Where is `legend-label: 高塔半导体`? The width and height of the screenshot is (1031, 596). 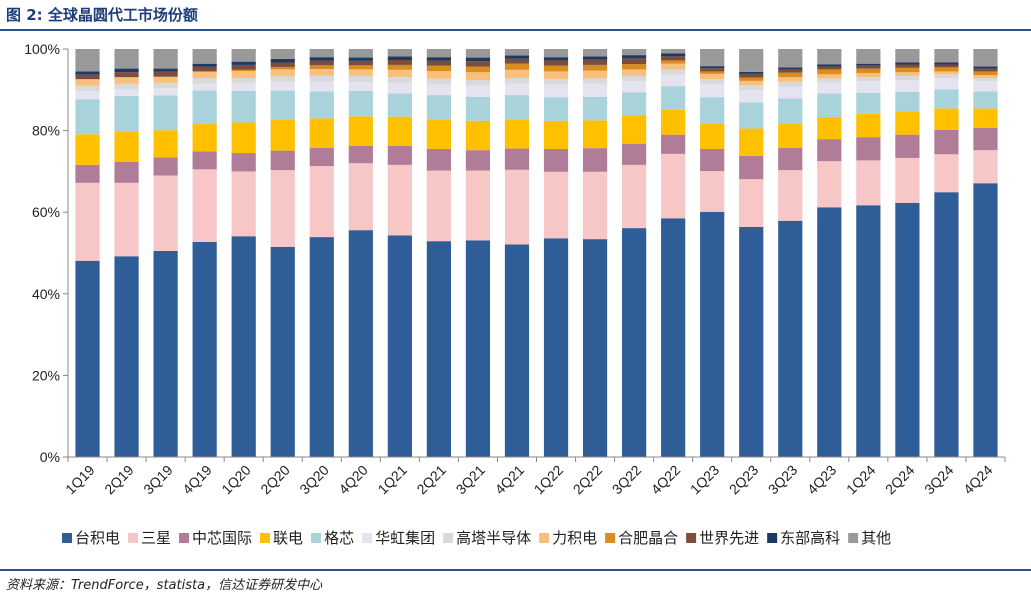 legend-label: 高塔半导体 is located at coordinates (493, 538).